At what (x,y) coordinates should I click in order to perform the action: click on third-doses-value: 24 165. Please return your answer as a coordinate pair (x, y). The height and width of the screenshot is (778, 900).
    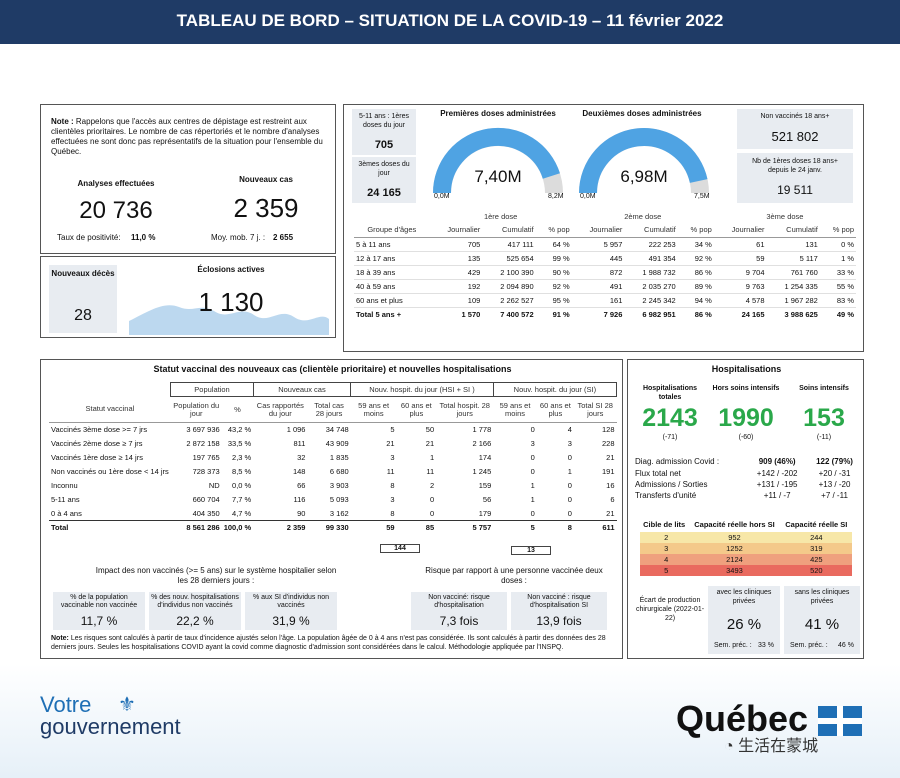
    Looking at the image, I should click on (384, 193).